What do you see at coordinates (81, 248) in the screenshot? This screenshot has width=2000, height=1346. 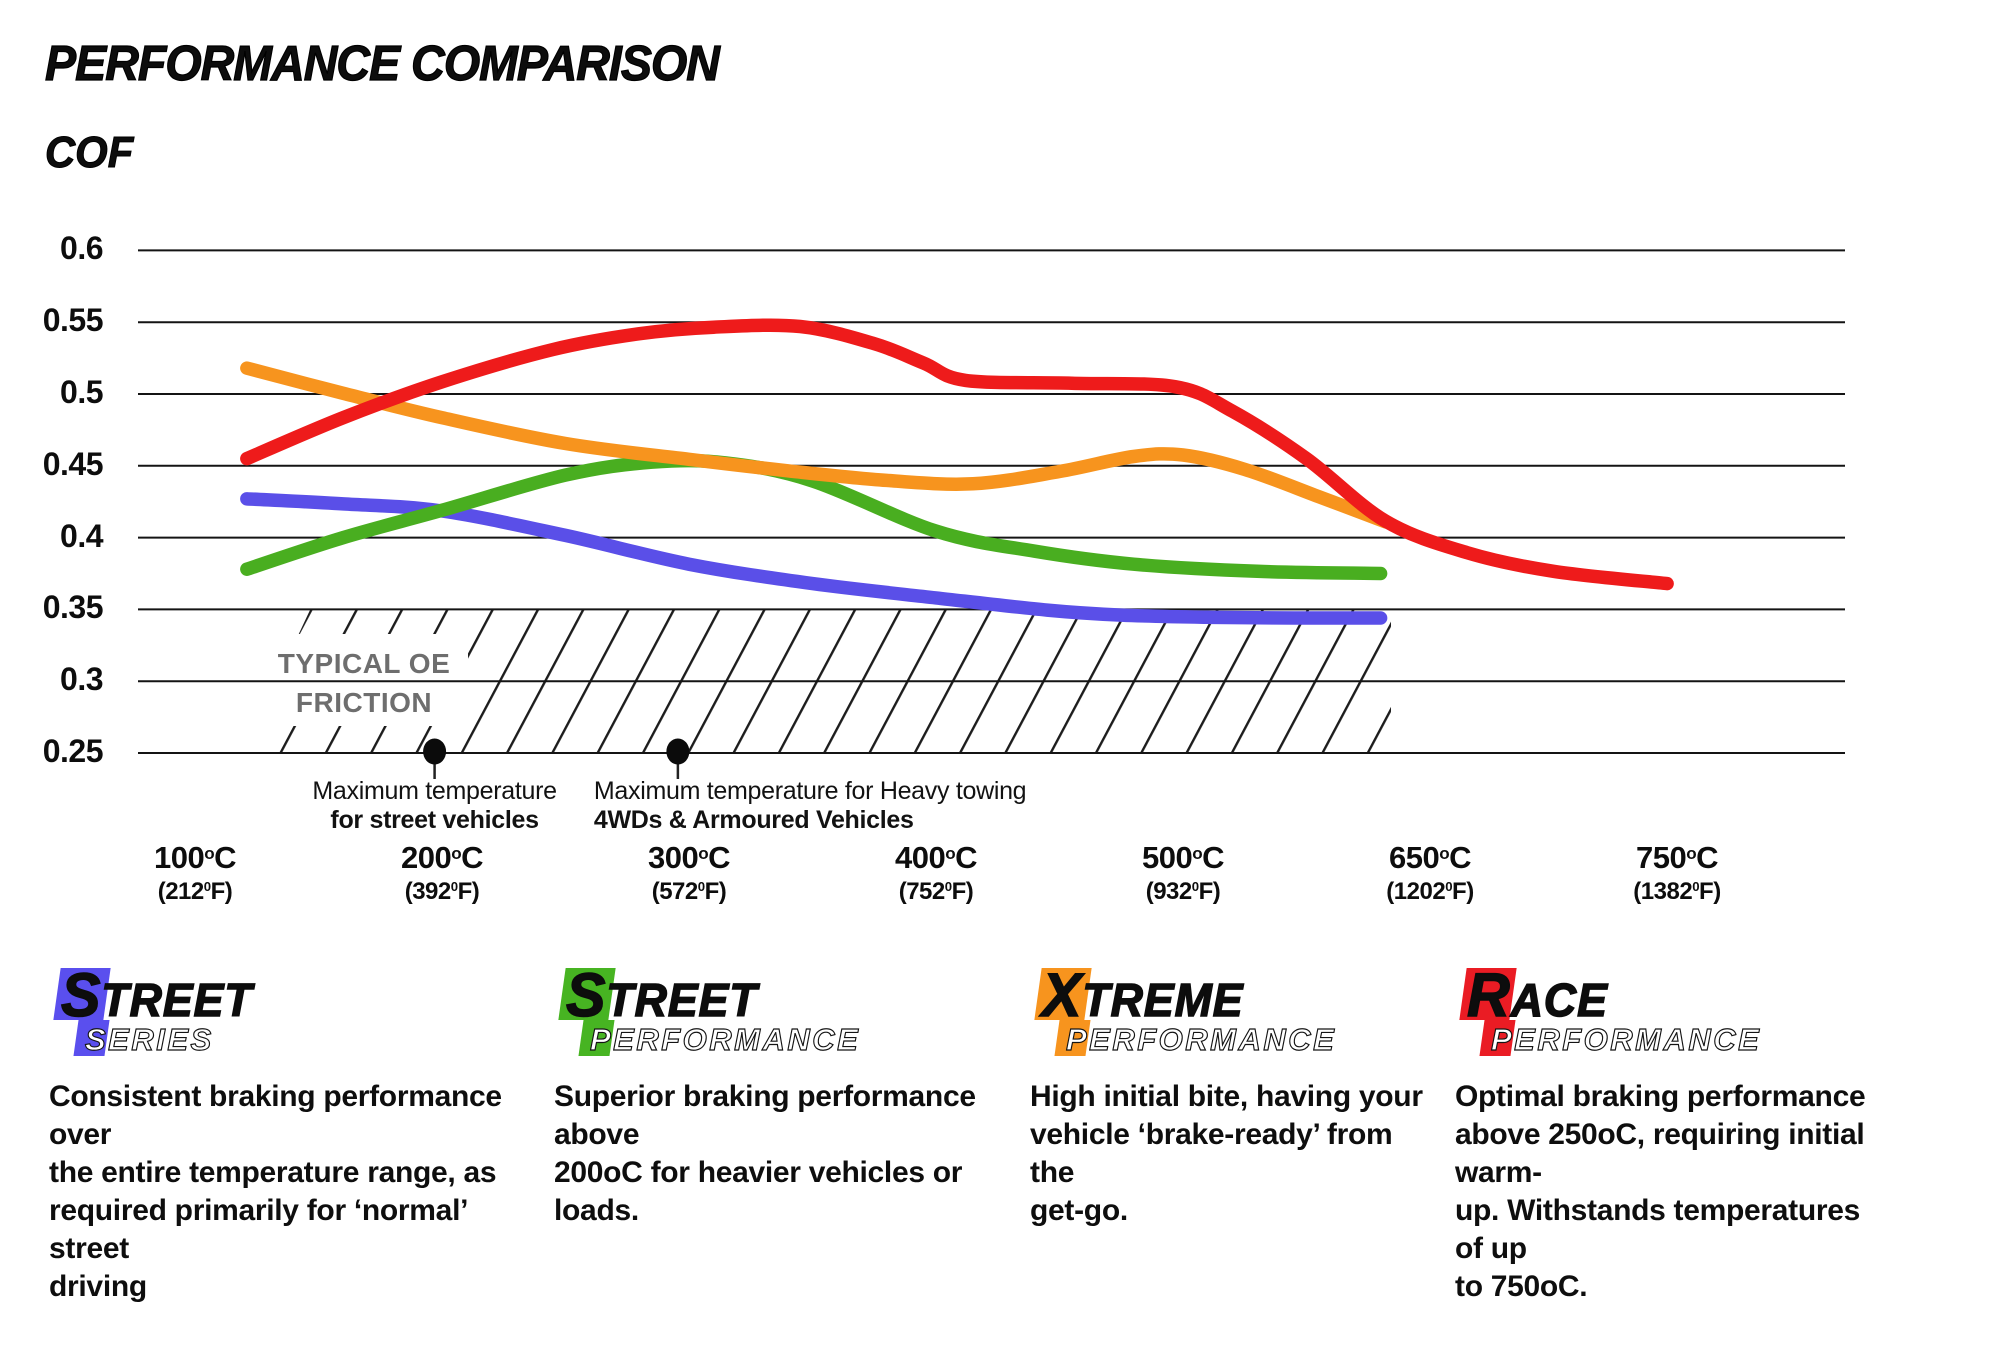 I see `y-tick-label: 0.6` at bounding box center [81, 248].